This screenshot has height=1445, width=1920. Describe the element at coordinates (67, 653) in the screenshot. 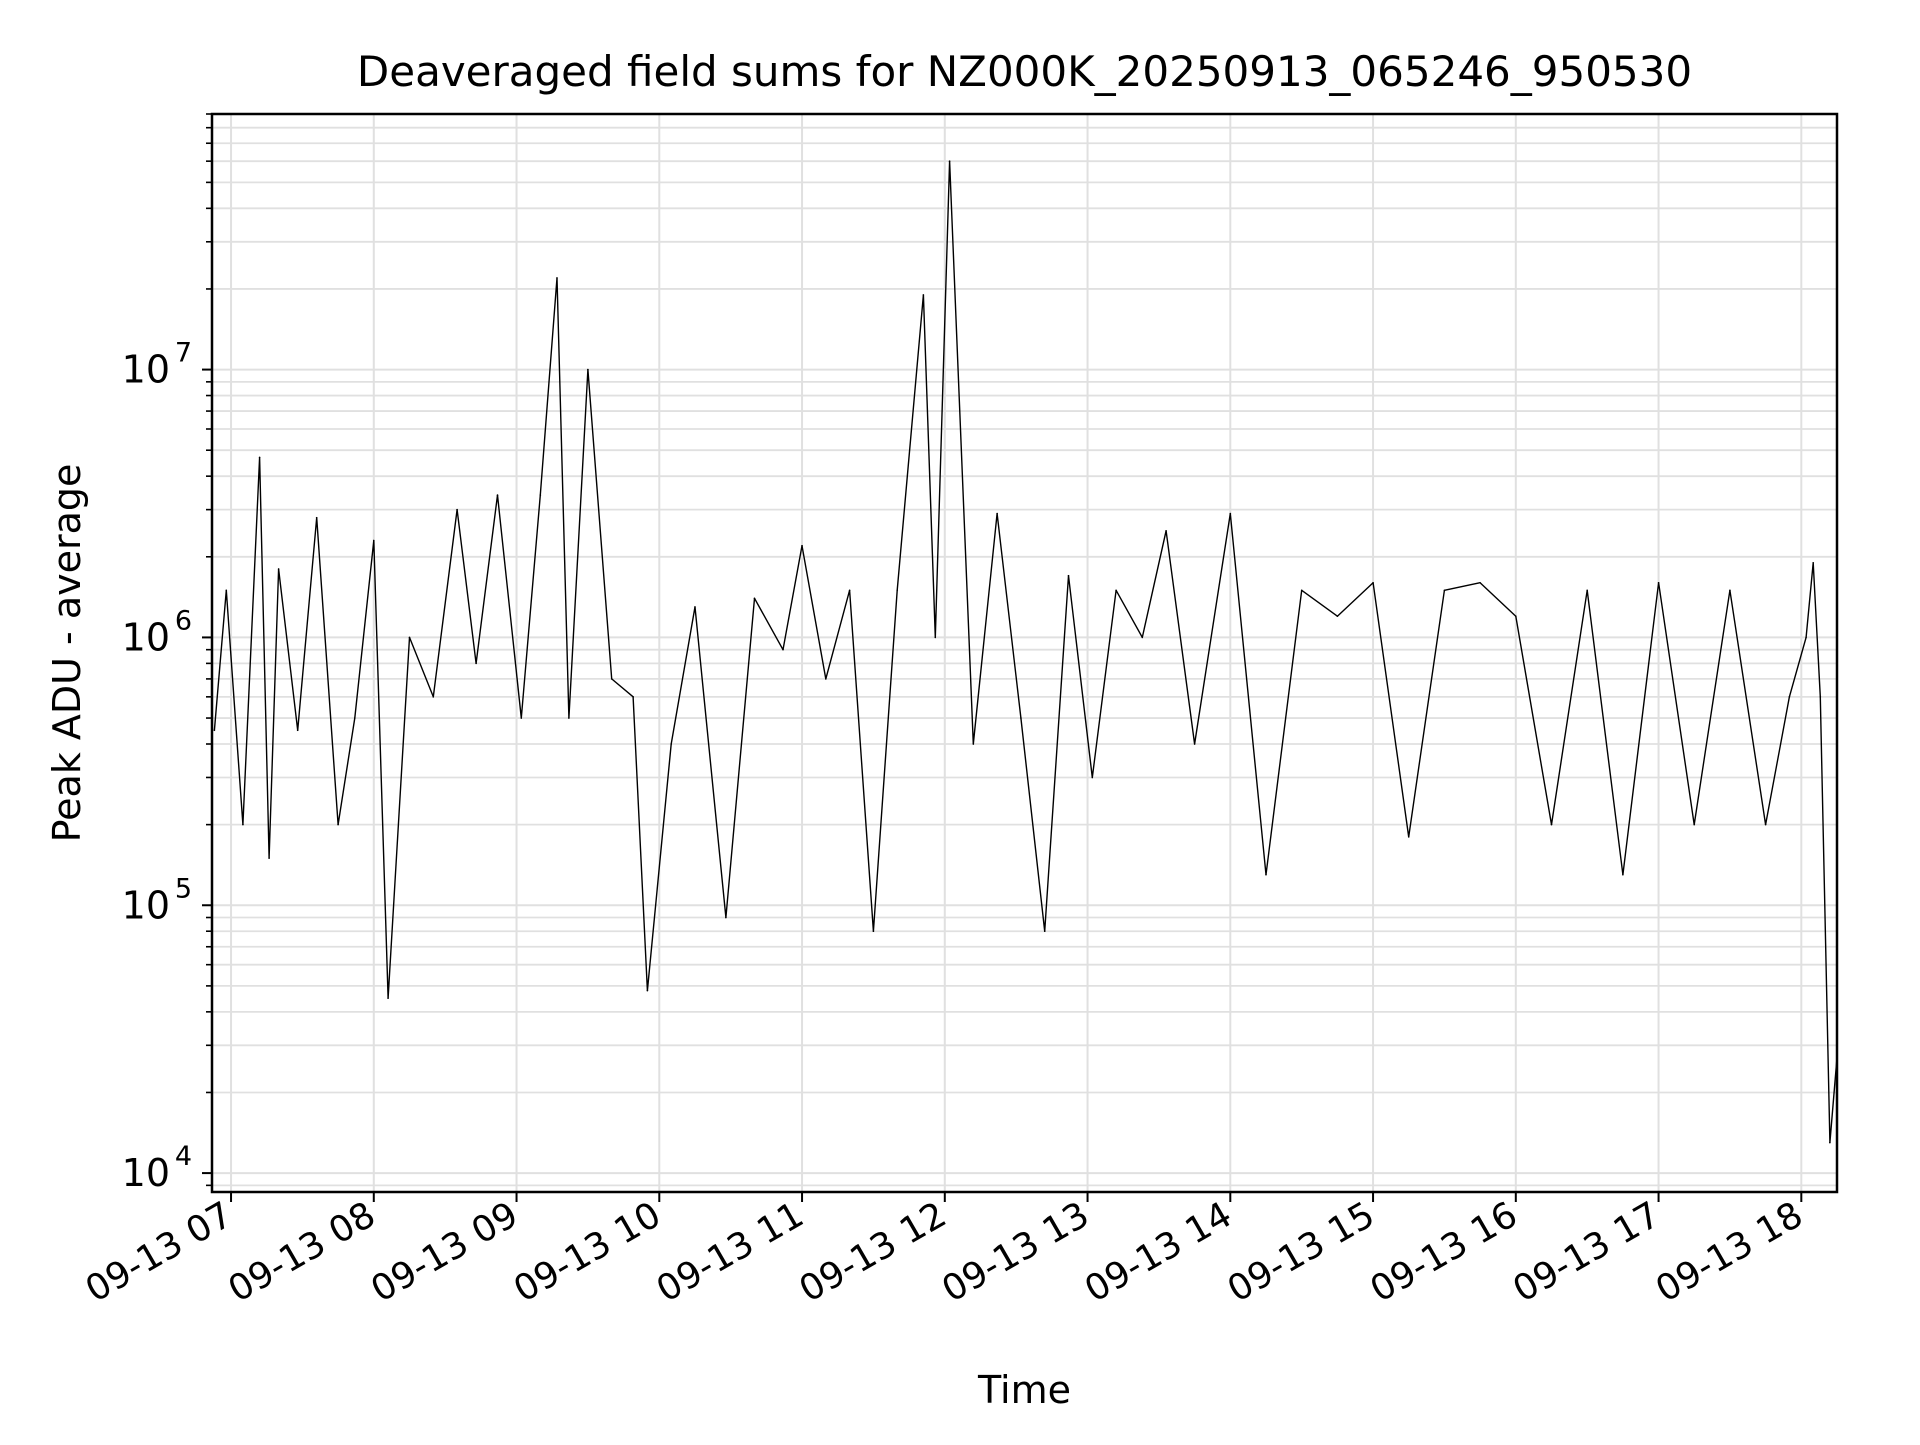

I see `y-axis-label: Peak ADU - average` at that location.